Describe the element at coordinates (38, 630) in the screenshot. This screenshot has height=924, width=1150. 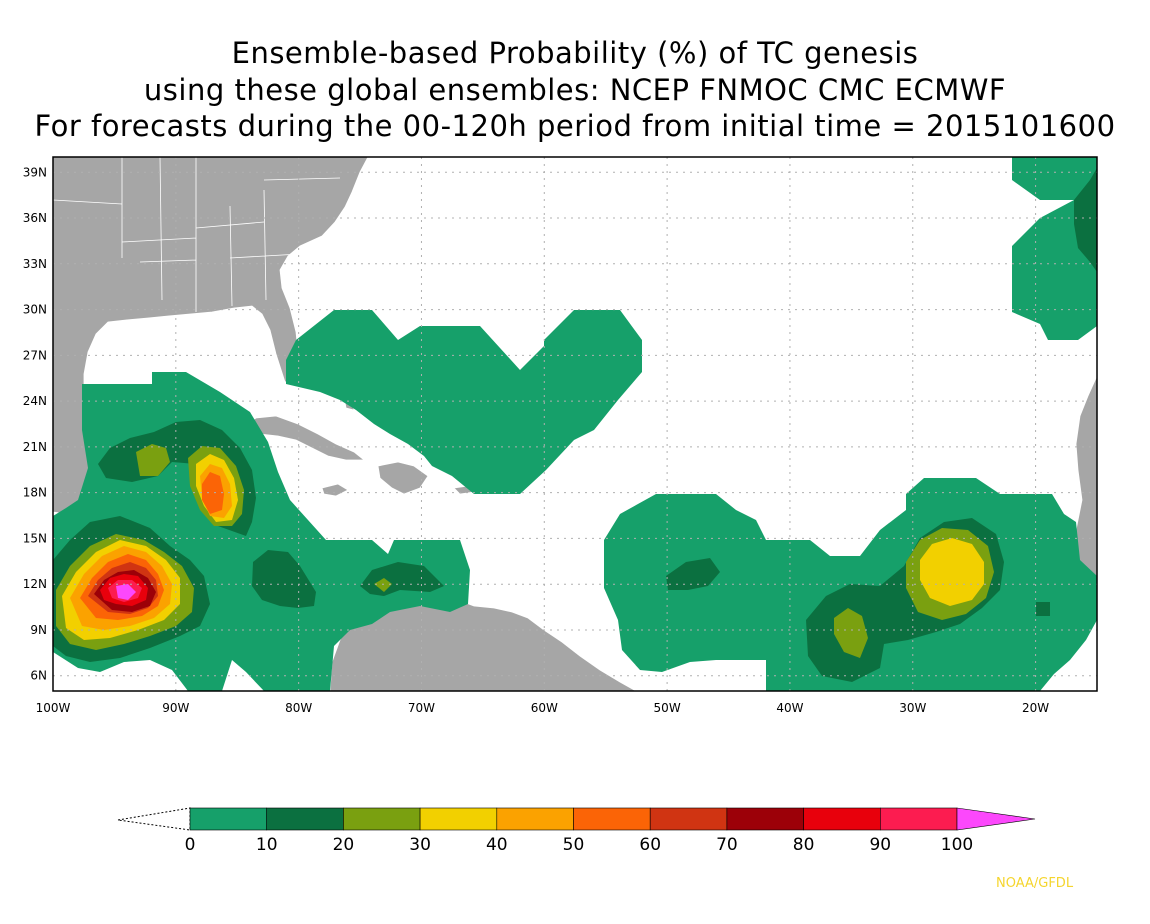
I see `lat-tick-label: 9N` at that location.